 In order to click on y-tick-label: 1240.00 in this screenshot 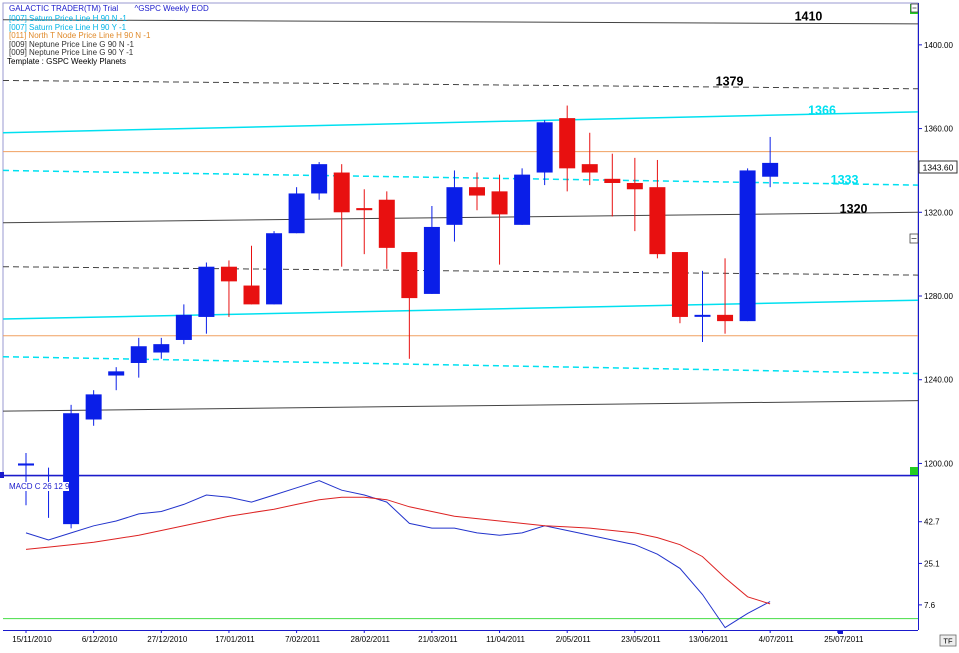, I will do `click(938, 380)`.